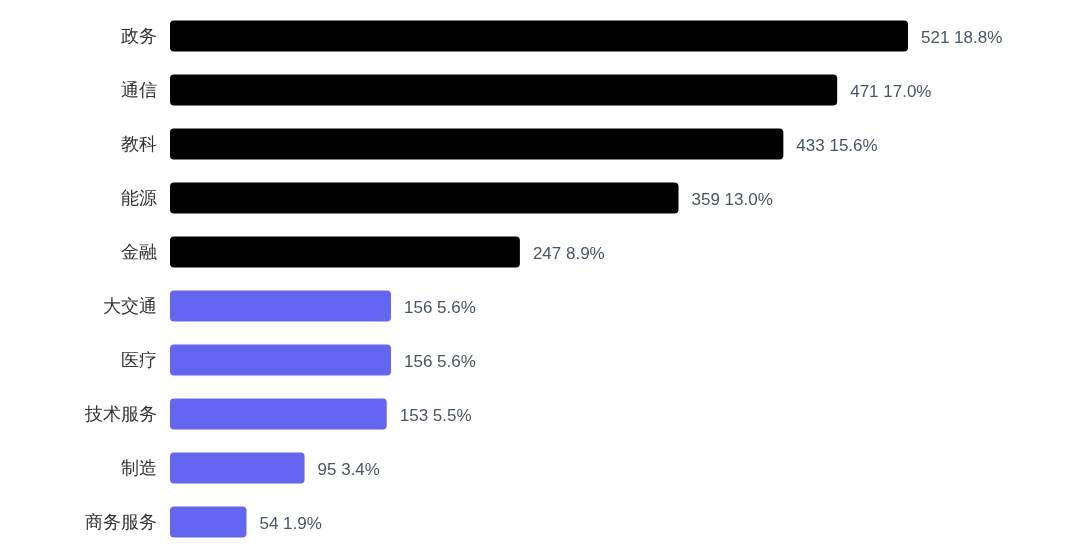 This screenshot has height=549, width=1080. Describe the element at coordinates (139, 144) in the screenshot. I see `y-tick-label: 教科` at that location.